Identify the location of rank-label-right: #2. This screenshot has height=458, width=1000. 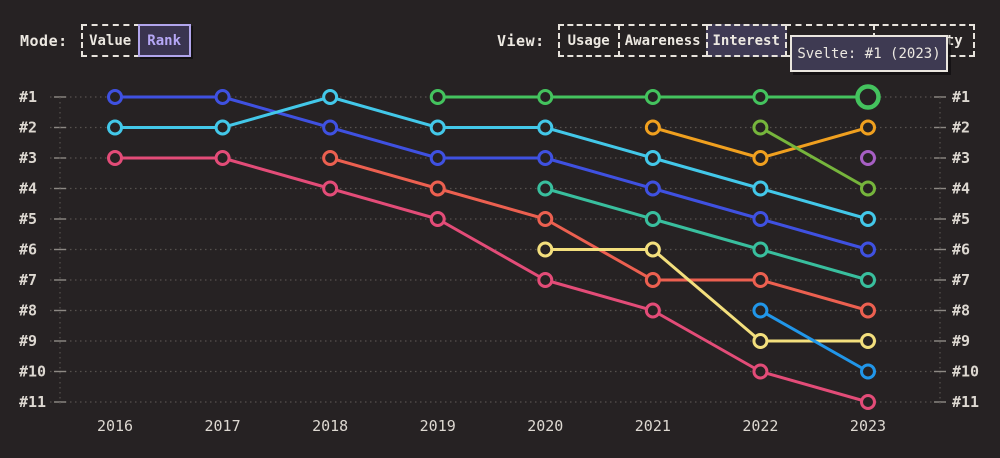
(961, 128).